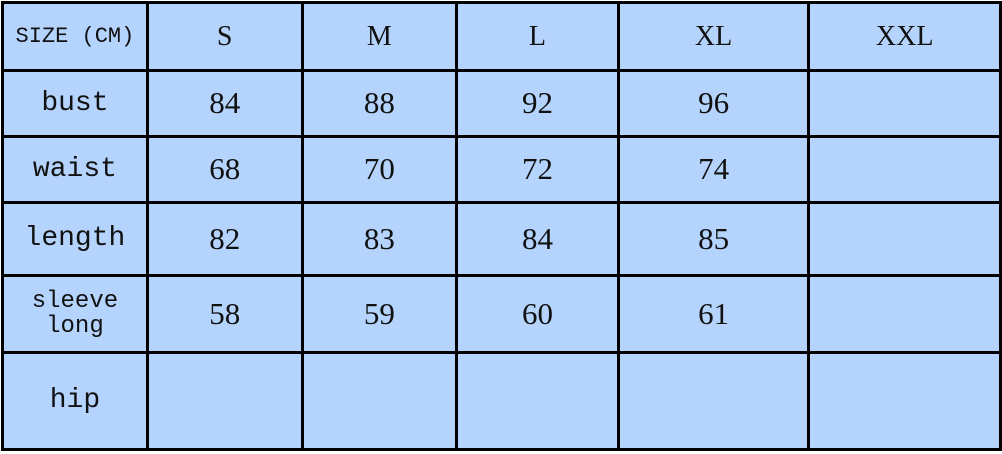 The height and width of the screenshot is (454, 1002). Describe the element at coordinates (224, 239) in the screenshot. I see `table-cell: 82` at that location.